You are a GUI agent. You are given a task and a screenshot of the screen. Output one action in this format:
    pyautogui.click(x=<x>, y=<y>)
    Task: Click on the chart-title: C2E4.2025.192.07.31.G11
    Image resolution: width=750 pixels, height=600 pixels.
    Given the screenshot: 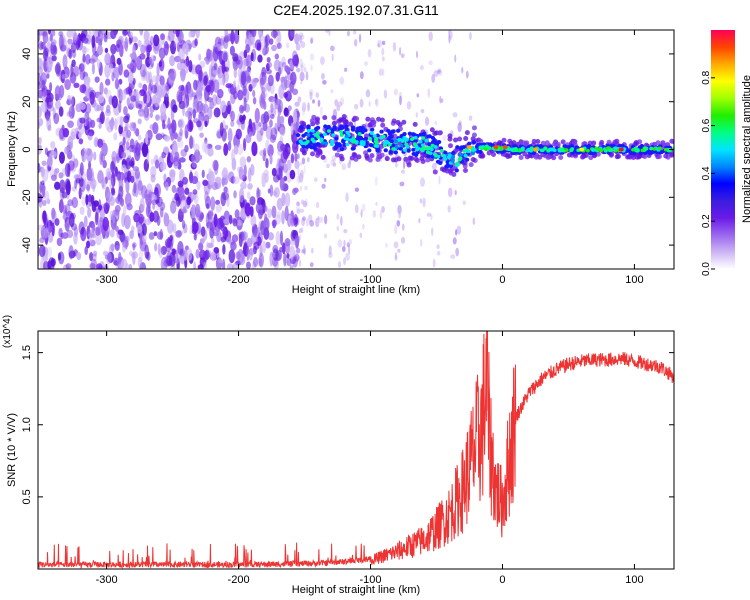 What is the action you would take?
    pyautogui.click(x=356, y=10)
    